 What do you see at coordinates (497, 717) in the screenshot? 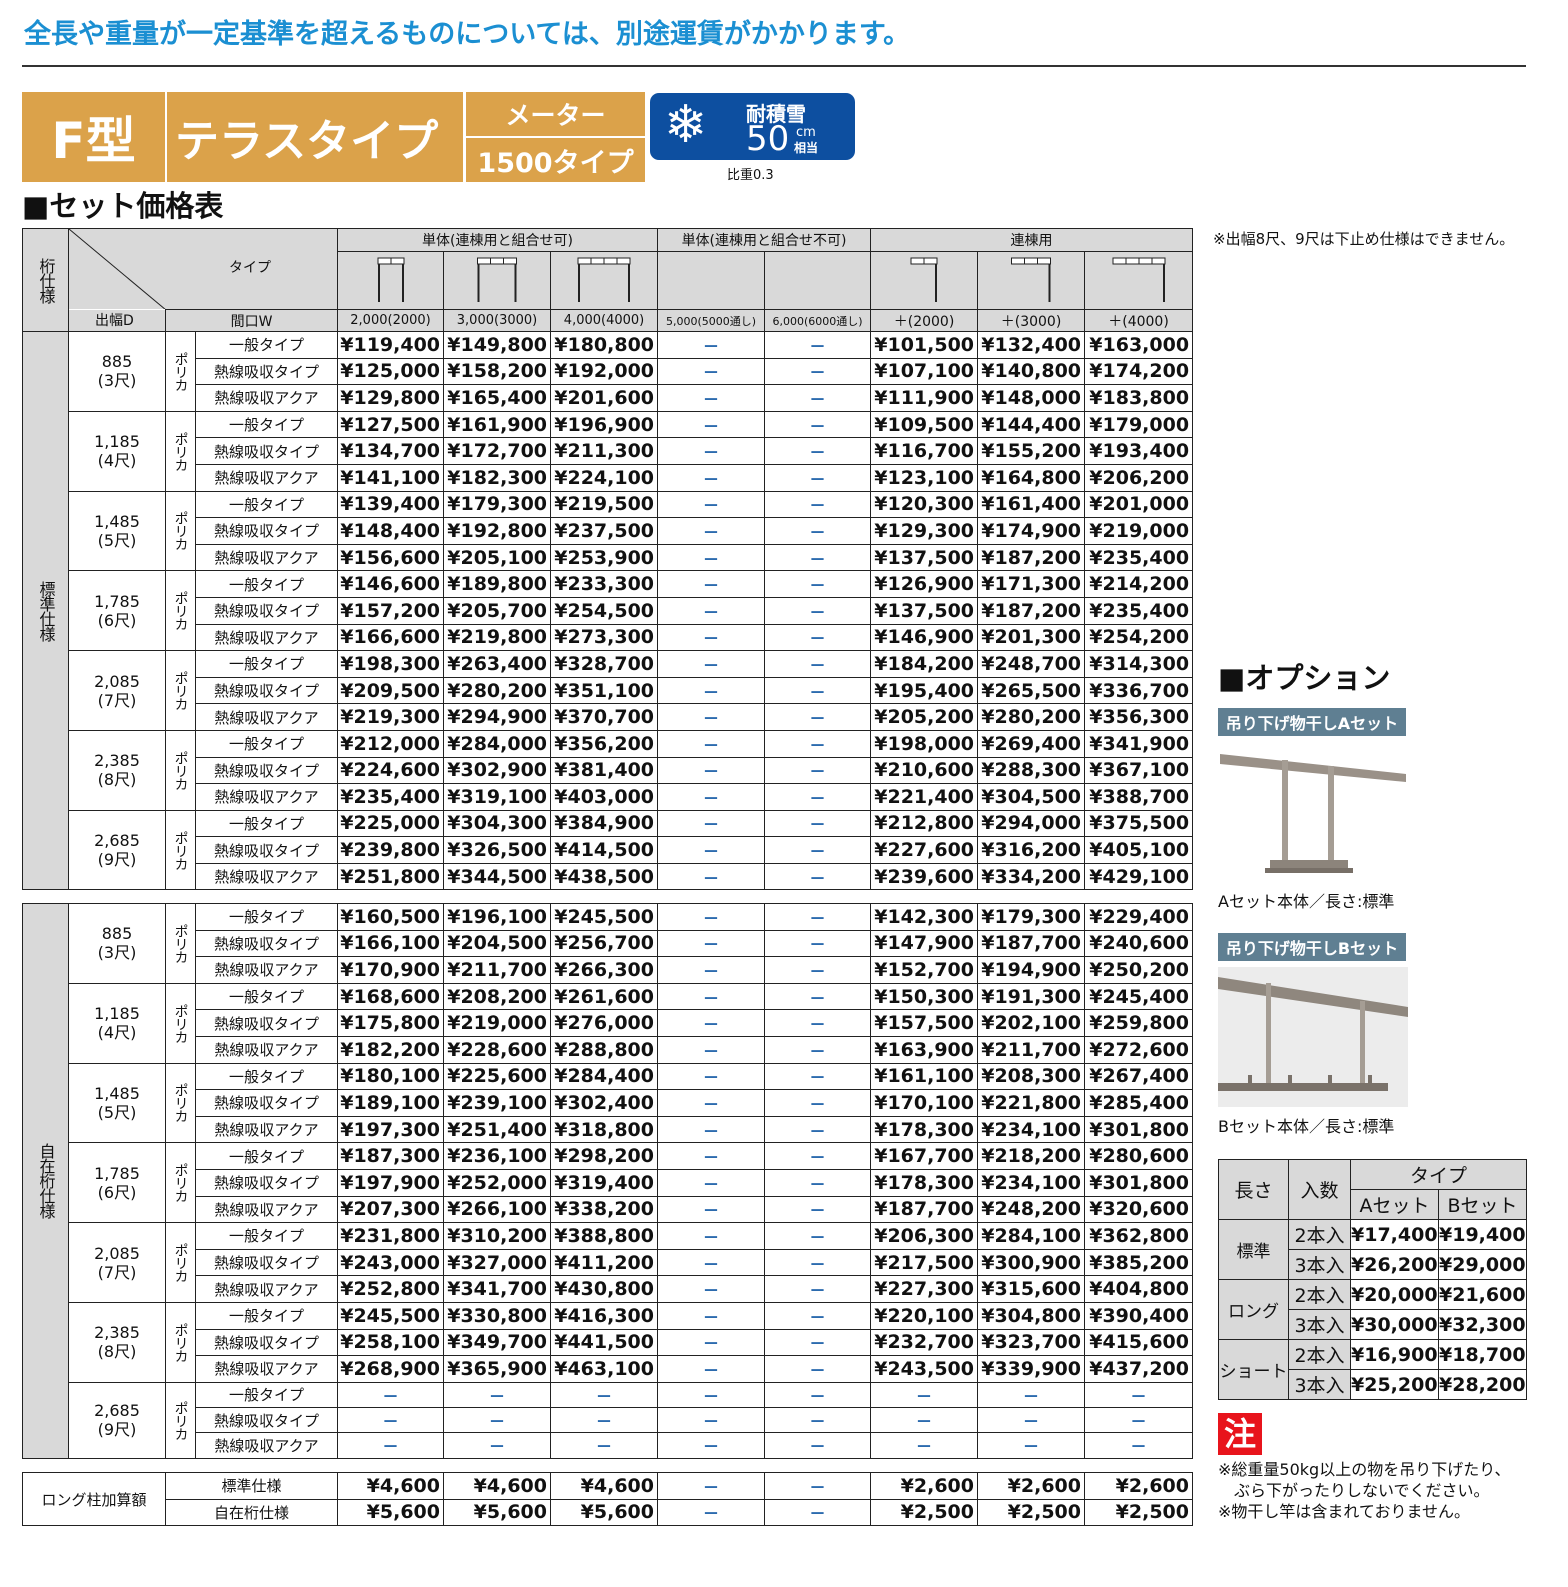
I see `price-cell: ¥294,900` at bounding box center [497, 717].